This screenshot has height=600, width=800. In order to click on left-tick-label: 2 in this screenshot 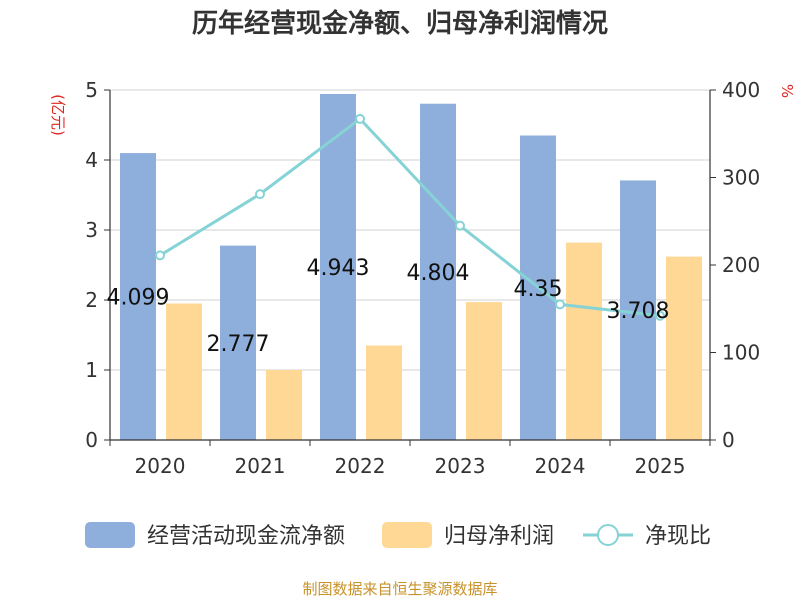, I will do `click(91, 300)`.